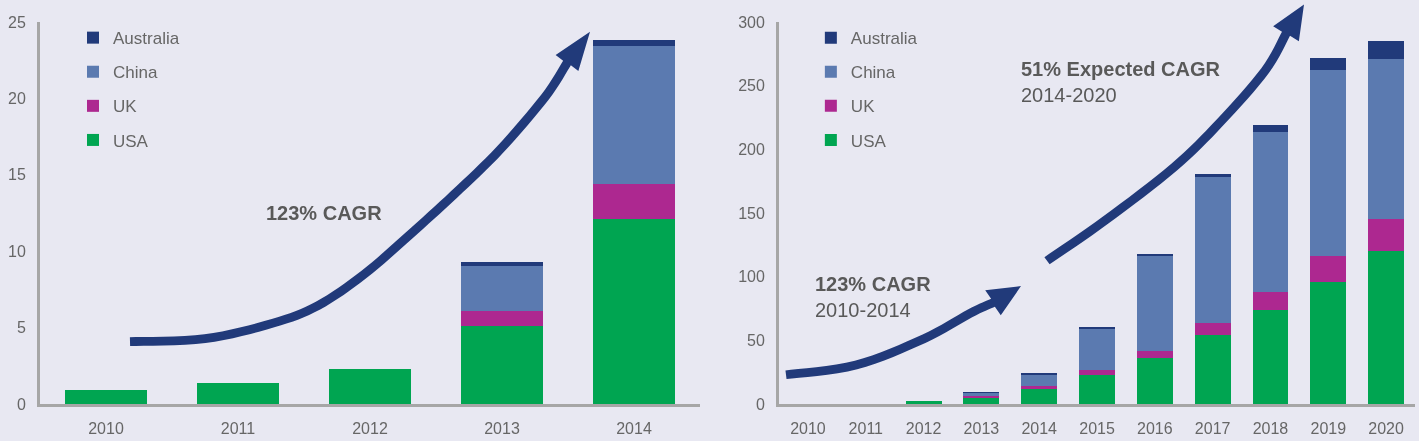 This screenshot has height=441, width=1419. What do you see at coordinates (751, 213) in the screenshot?
I see `y-tick-label: 150` at bounding box center [751, 213].